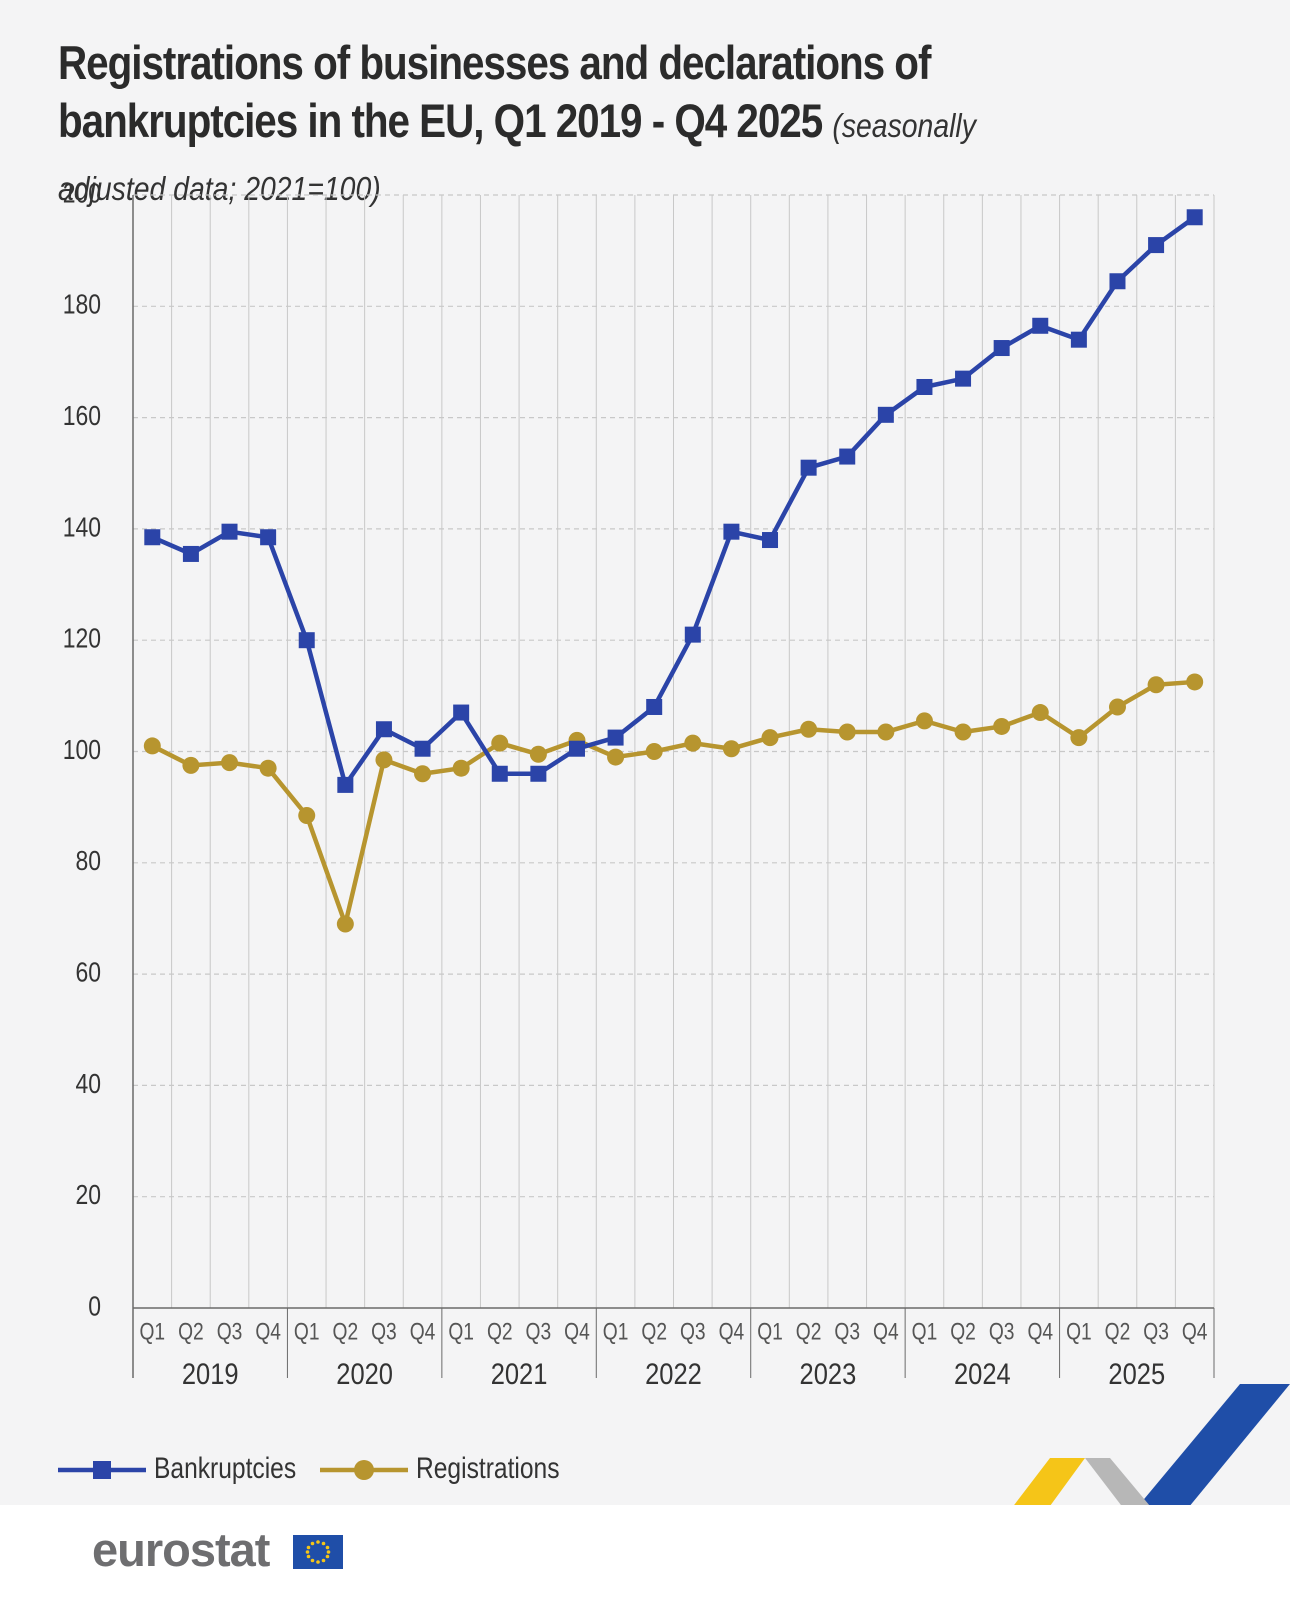  I want to click on legend-marker-registrations, so click(364, 1470).